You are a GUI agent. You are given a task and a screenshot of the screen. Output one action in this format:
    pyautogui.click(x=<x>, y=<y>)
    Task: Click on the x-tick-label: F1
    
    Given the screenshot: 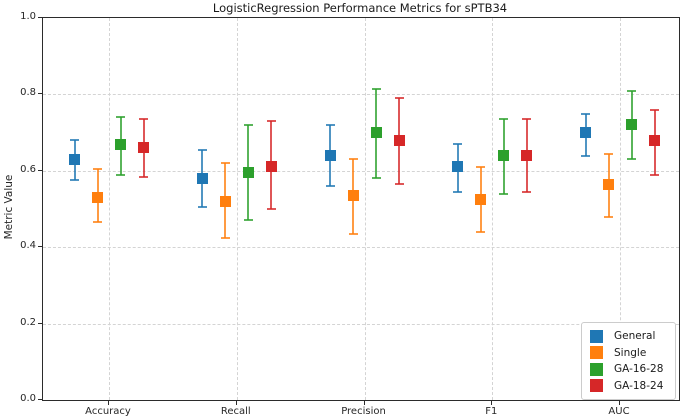 What is the action you would take?
    pyautogui.click(x=491, y=411)
    